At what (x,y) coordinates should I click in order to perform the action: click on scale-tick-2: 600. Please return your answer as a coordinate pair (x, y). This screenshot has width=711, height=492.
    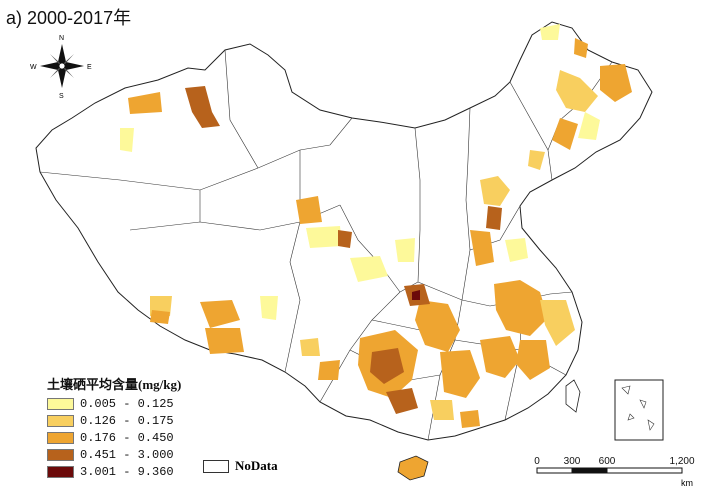
    Looking at the image, I should click on (607, 461).